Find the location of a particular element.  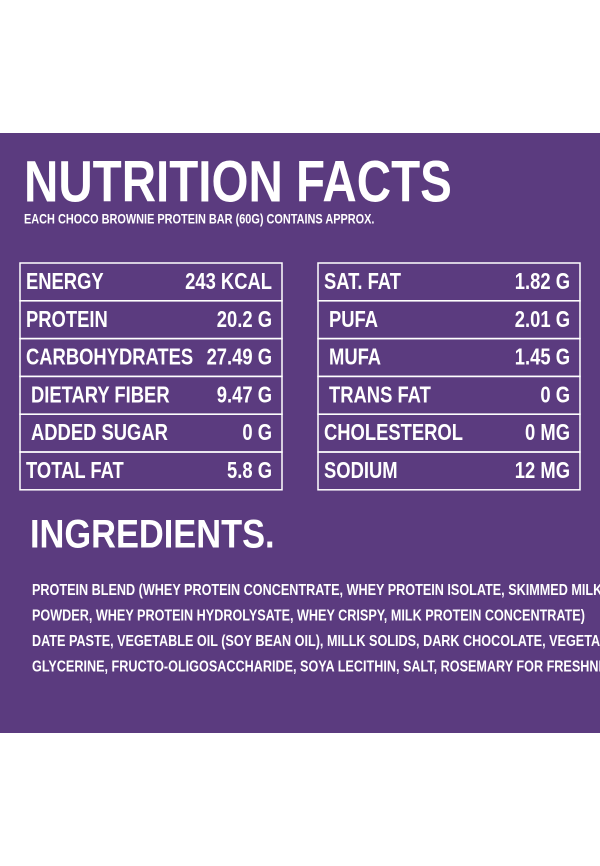

label-wrap: PROTEIN is located at coordinates (67, 319).